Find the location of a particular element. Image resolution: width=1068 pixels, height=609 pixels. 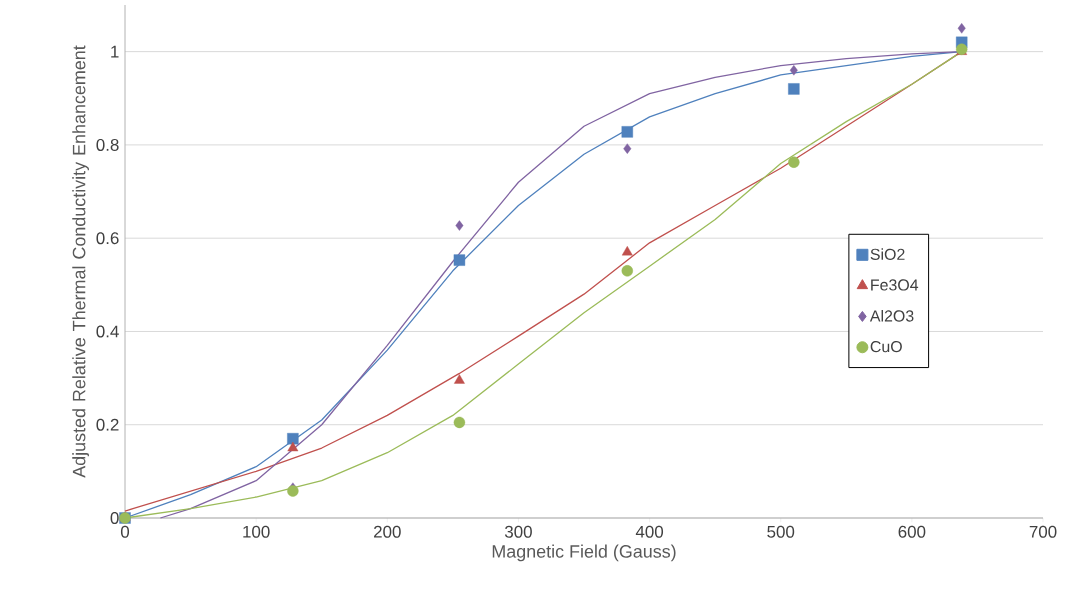

x-tick-label: 700 is located at coordinates (1043, 531).